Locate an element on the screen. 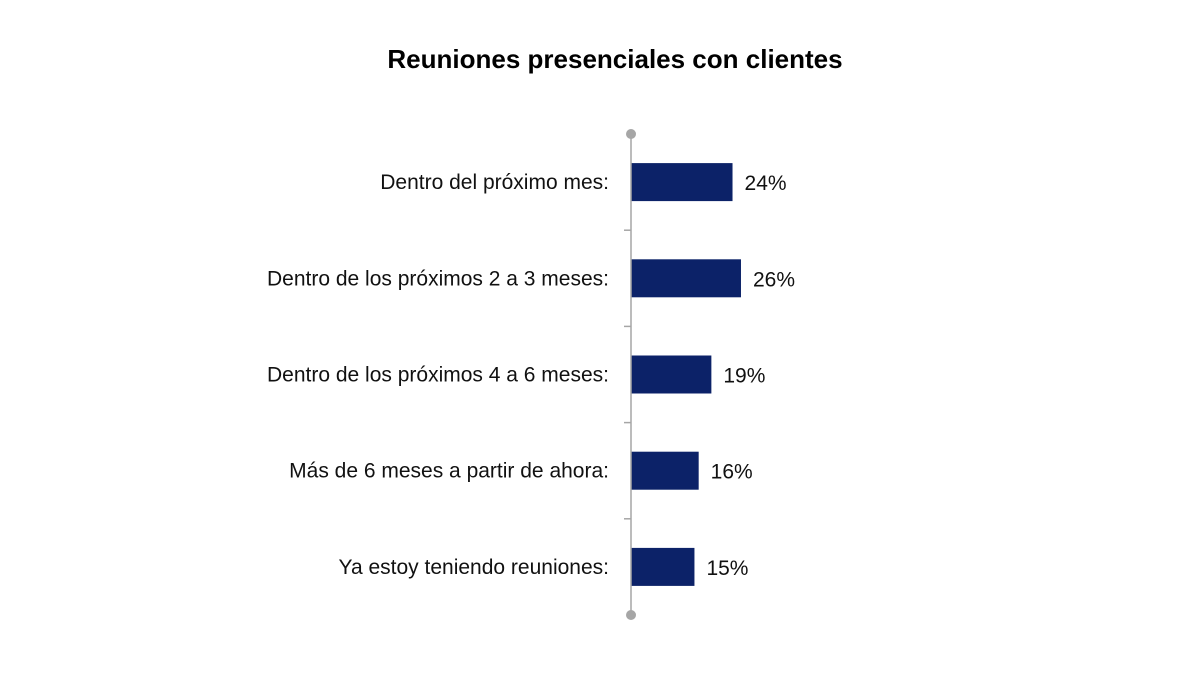  value-label: 24% is located at coordinates (766, 183).